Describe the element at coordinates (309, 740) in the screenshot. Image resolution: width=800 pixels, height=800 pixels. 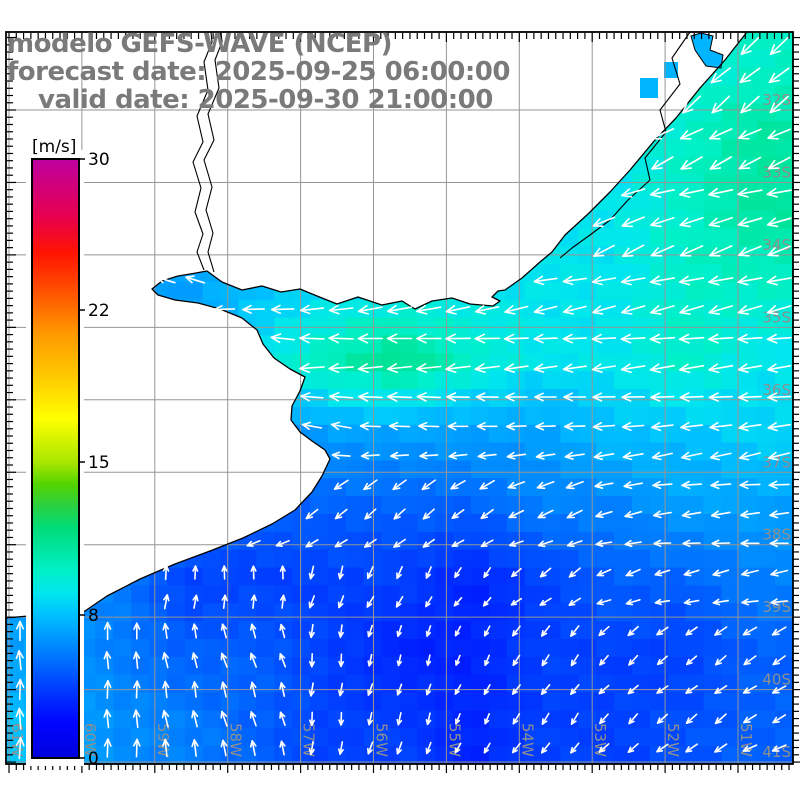
I see `longitude-label: 57W` at that location.